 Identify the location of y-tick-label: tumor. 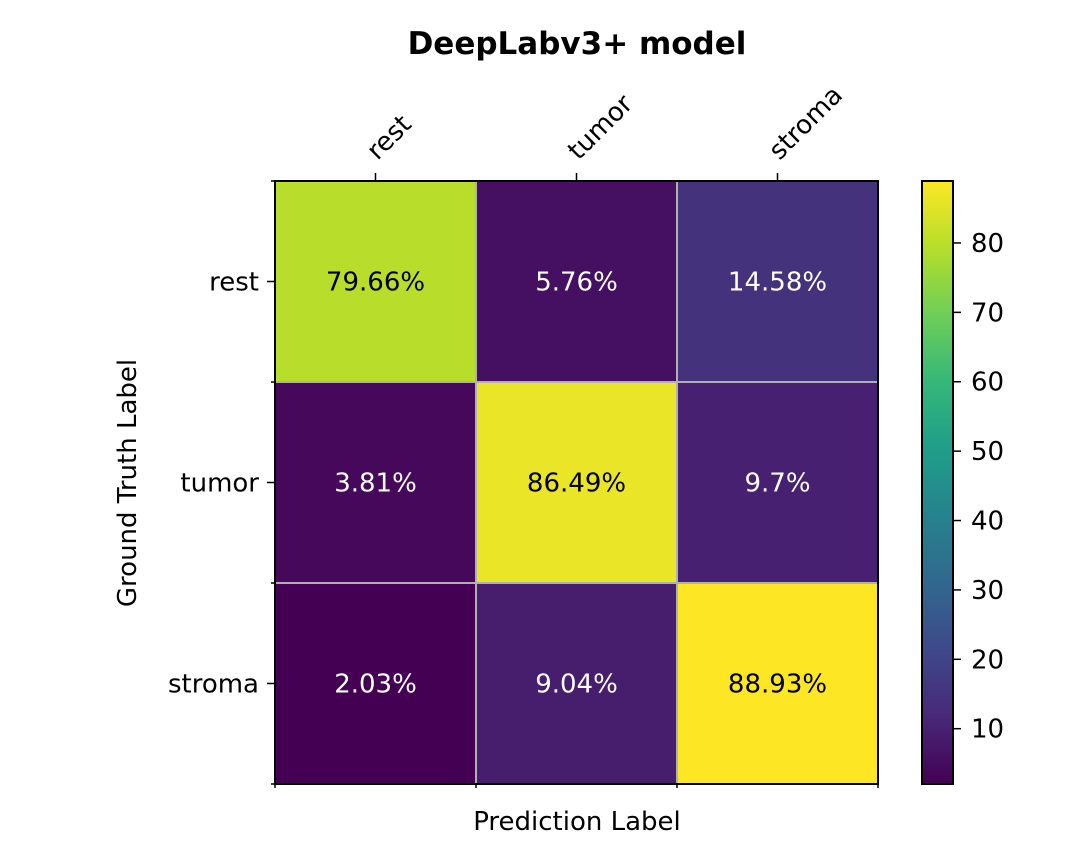
(219, 484).